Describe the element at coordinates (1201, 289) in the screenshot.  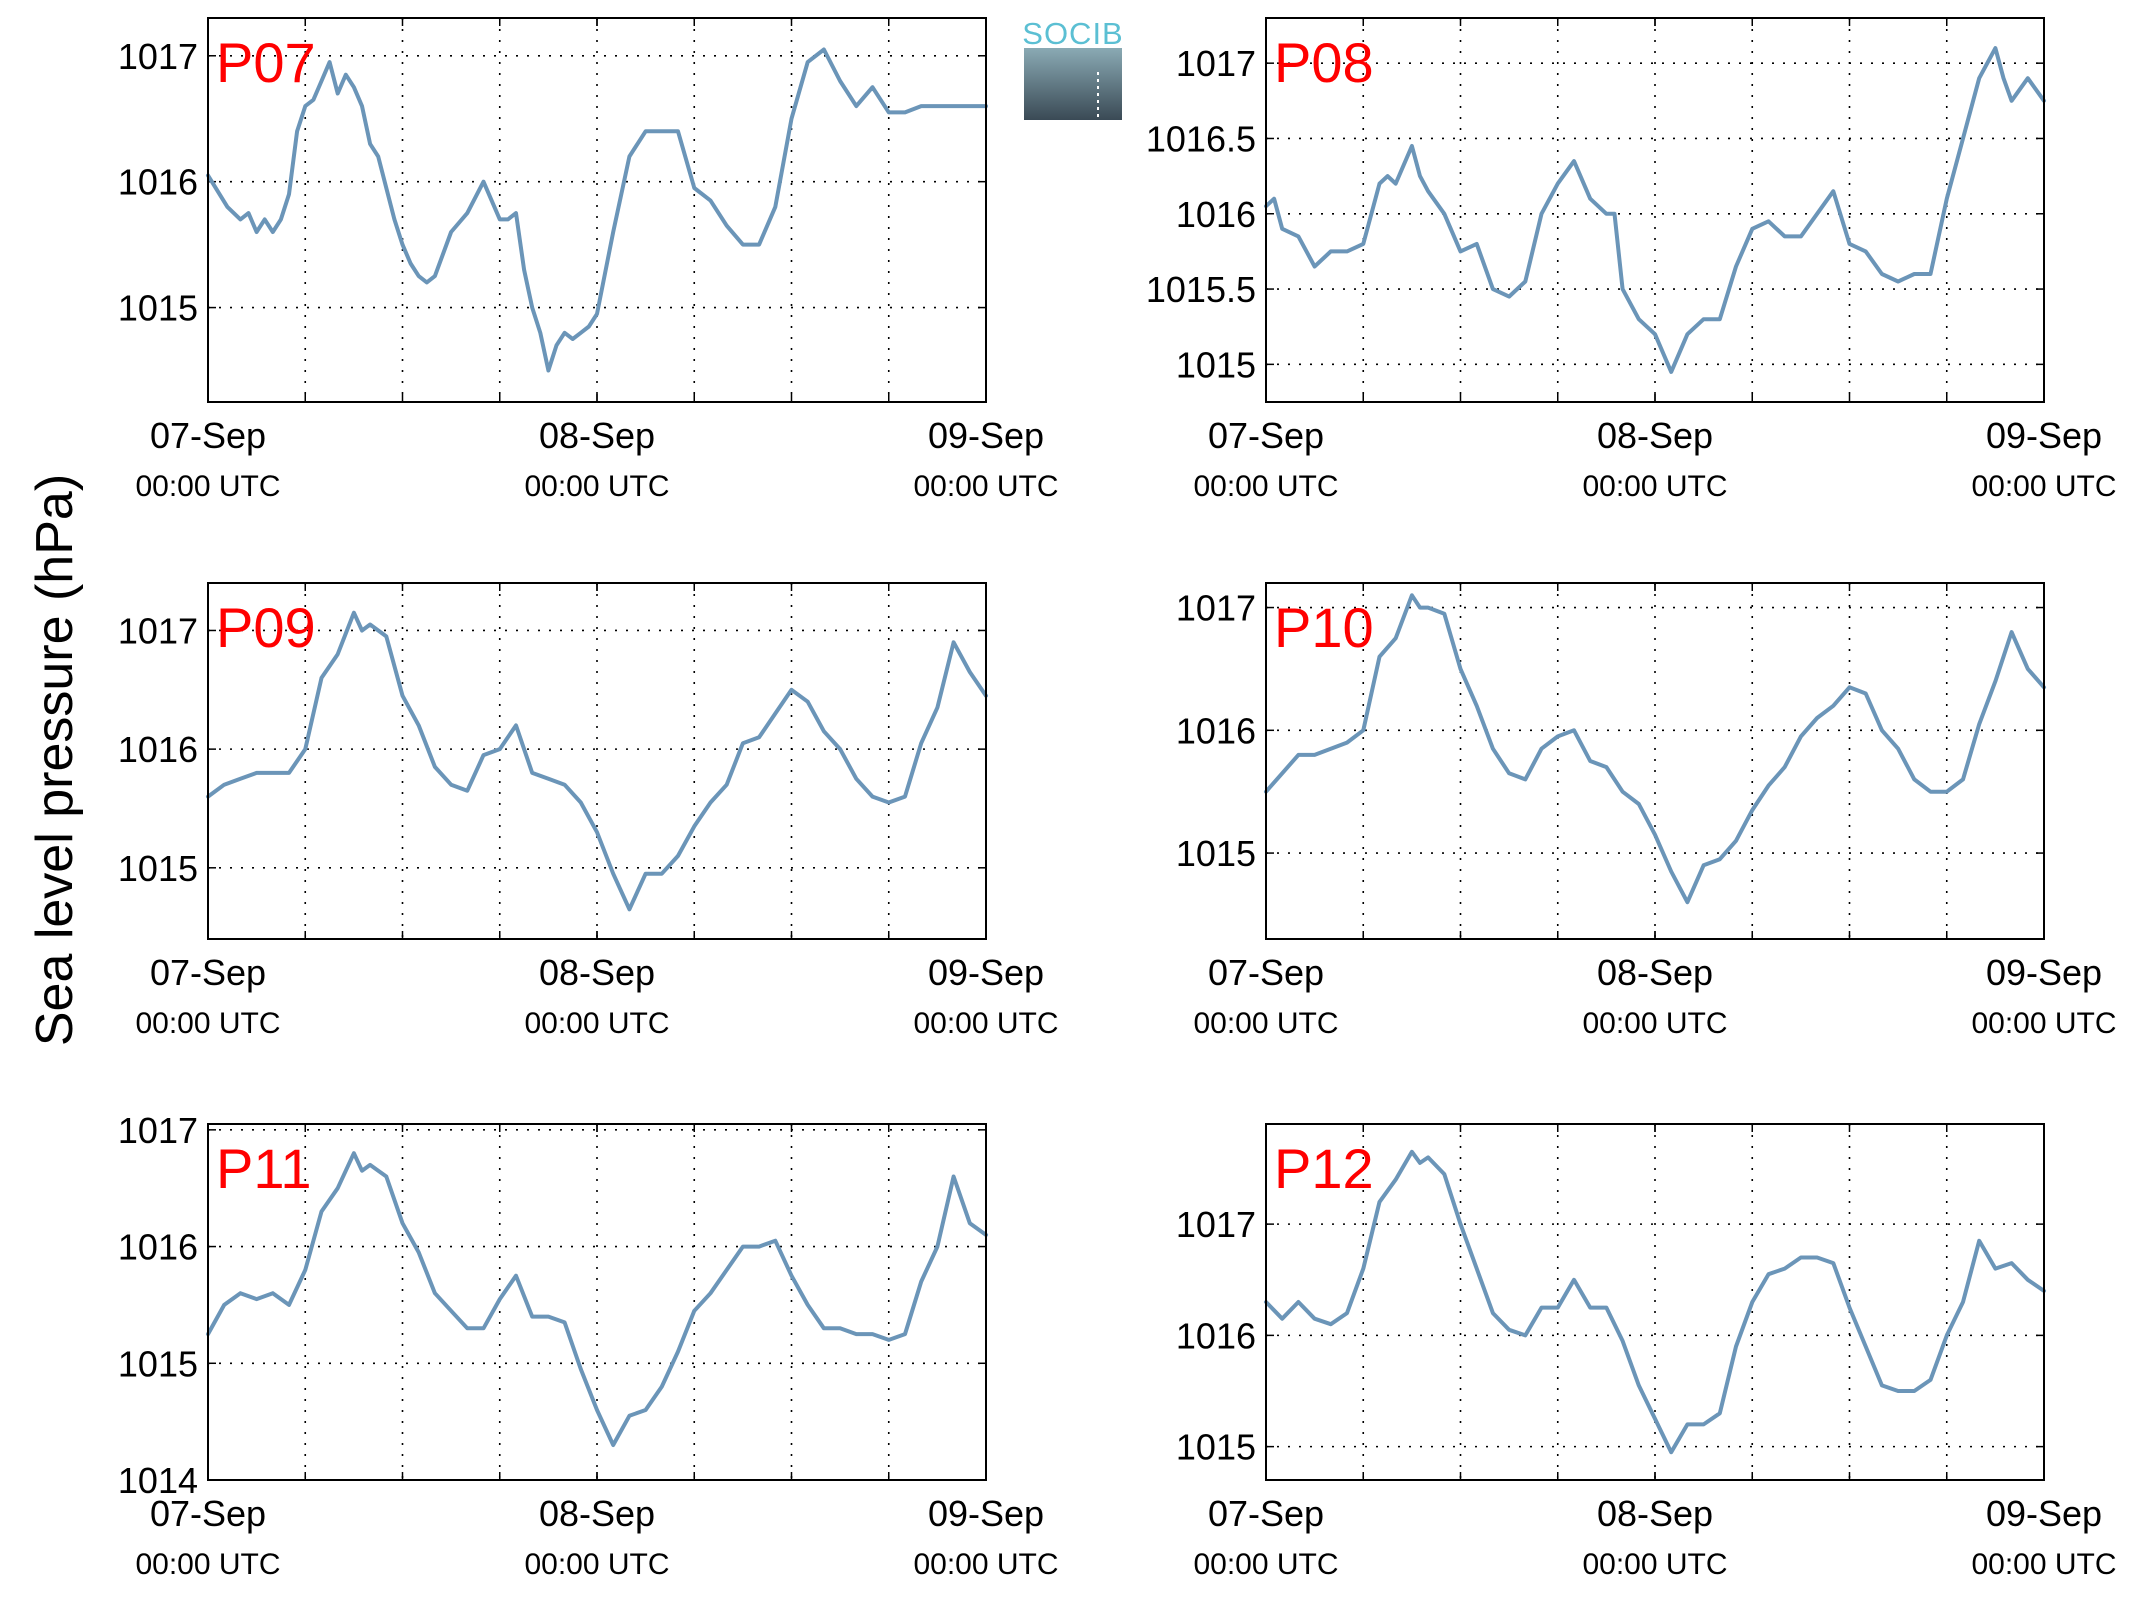
I see `y-tick-label: 1015.5` at that location.